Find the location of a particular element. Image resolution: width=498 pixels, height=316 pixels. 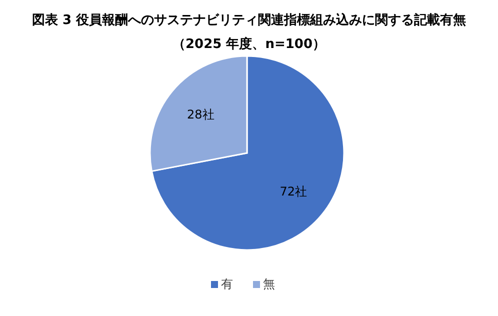

legend-label: 無 is located at coordinates (269, 284).